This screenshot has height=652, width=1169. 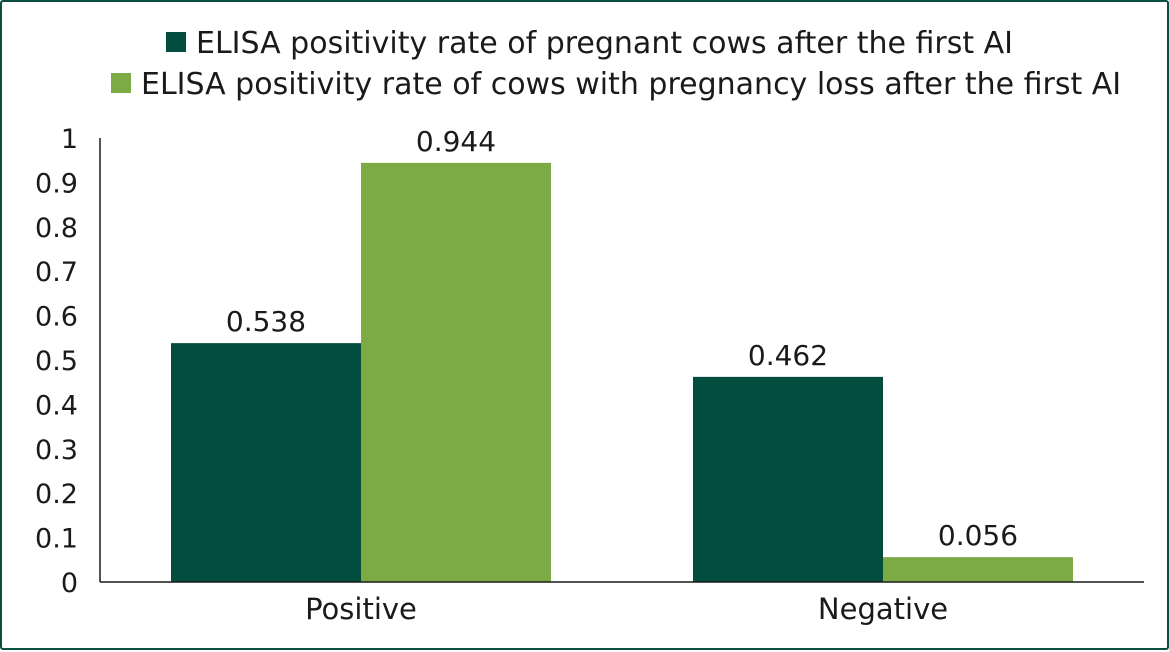 I want to click on y-tick-label: 0.4, so click(x=56, y=405).